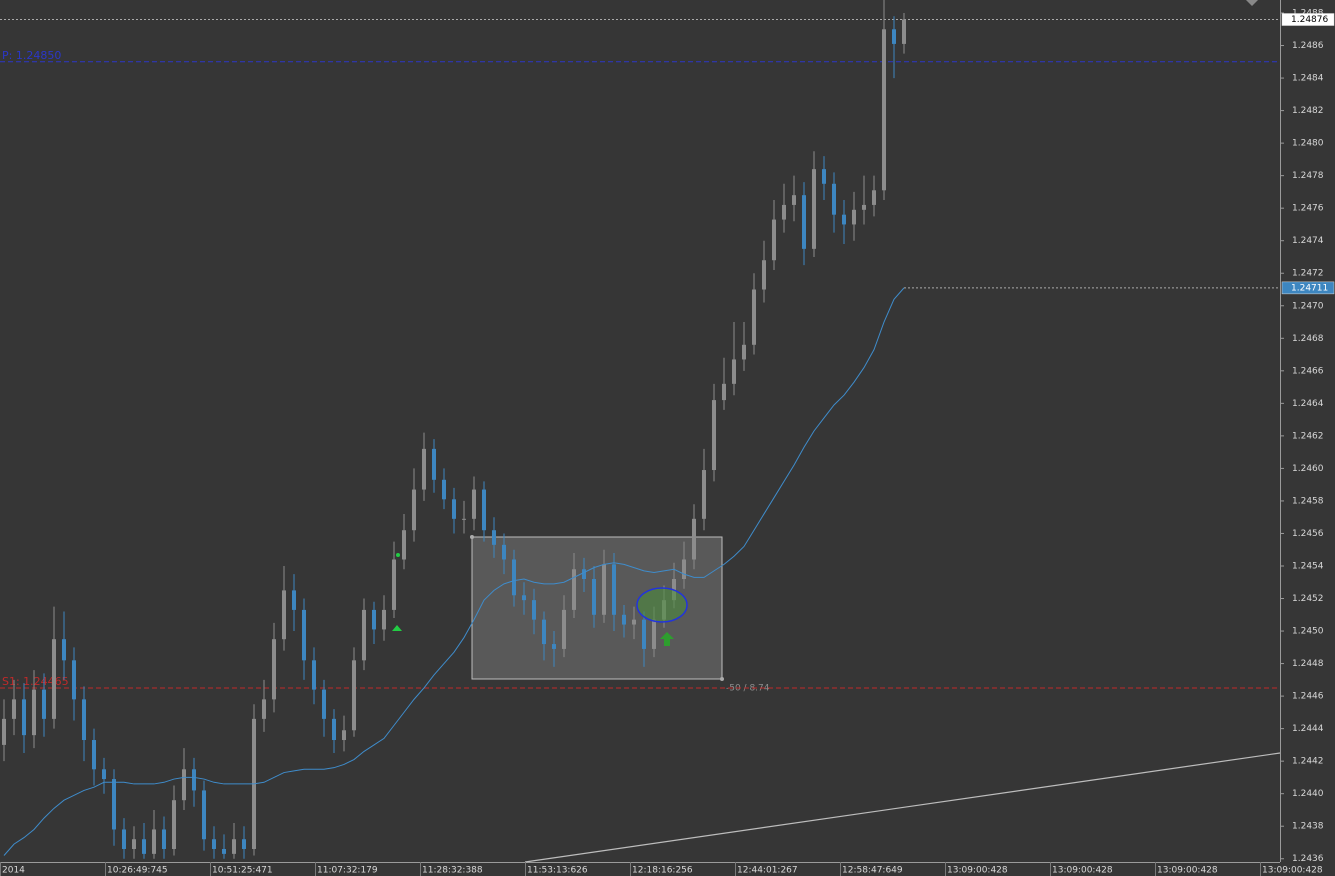 Image resolution: width=1335 pixels, height=876 pixels. Describe the element at coordinates (1308, 371) in the screenshot. I see `y-tick-label: 1.2466` at that location.